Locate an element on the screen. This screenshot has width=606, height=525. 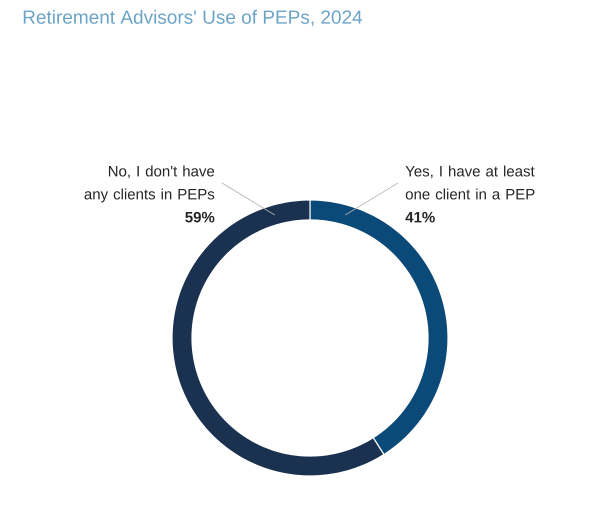
chart-title: Retirement Advisors' Use of PEPs, 2024 is located at coordinates (193, 18).